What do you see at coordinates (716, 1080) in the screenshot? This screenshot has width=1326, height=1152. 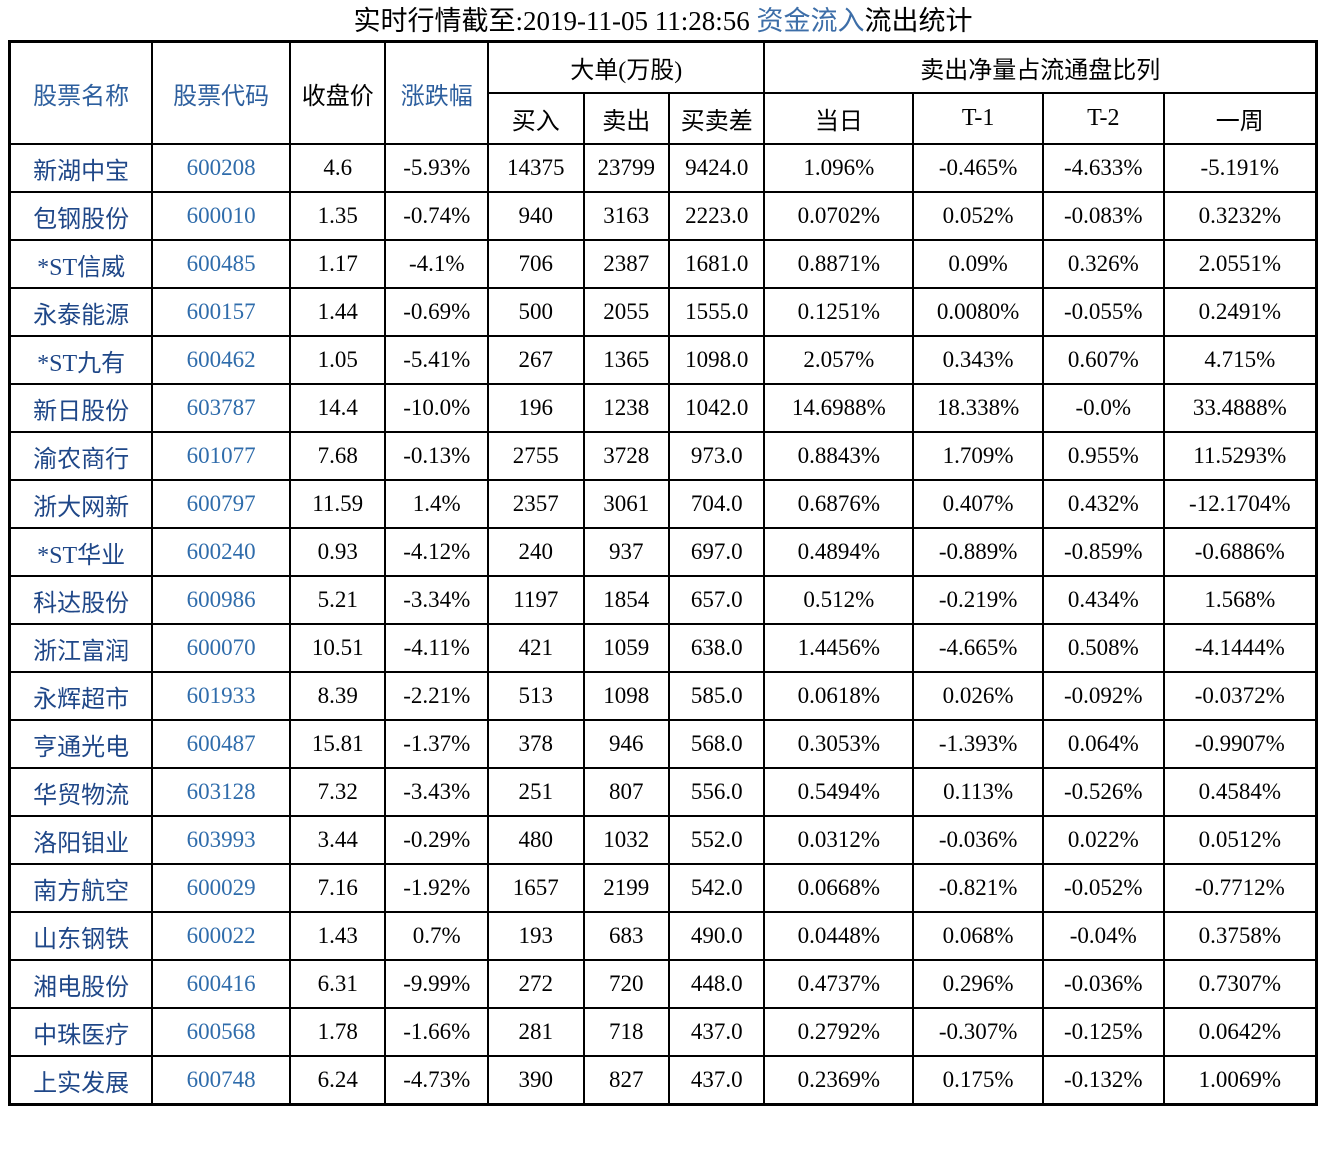 I see `buy-sell-diff-cell: 437.0` at bounding box center [716, 1080].